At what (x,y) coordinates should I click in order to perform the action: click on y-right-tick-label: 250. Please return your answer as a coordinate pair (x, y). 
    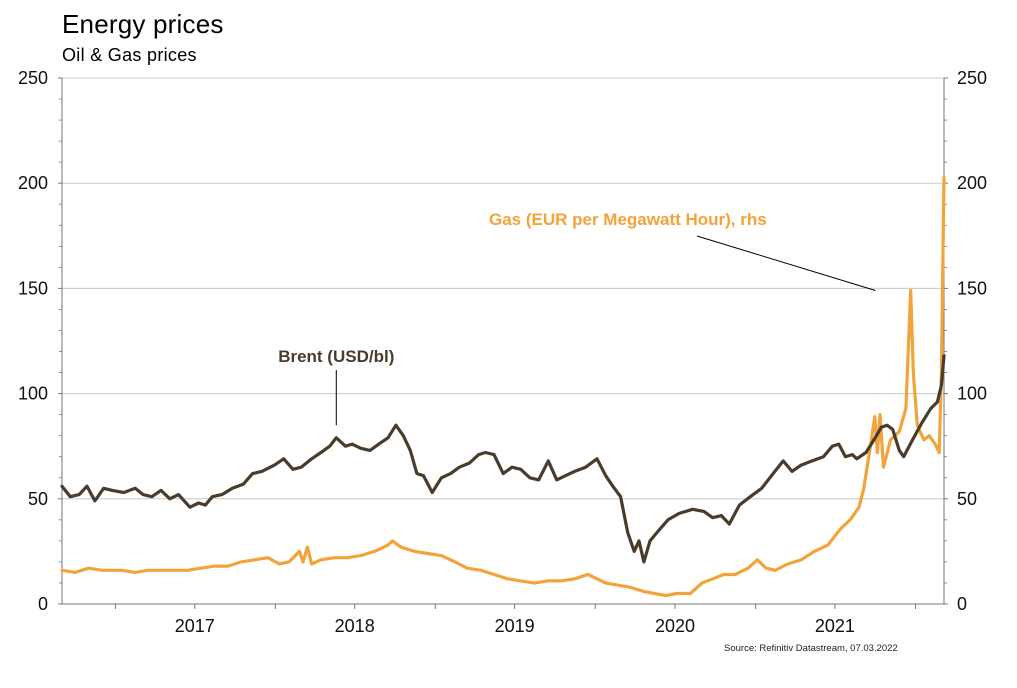
    Looking at the image, I should click on (972, 78).